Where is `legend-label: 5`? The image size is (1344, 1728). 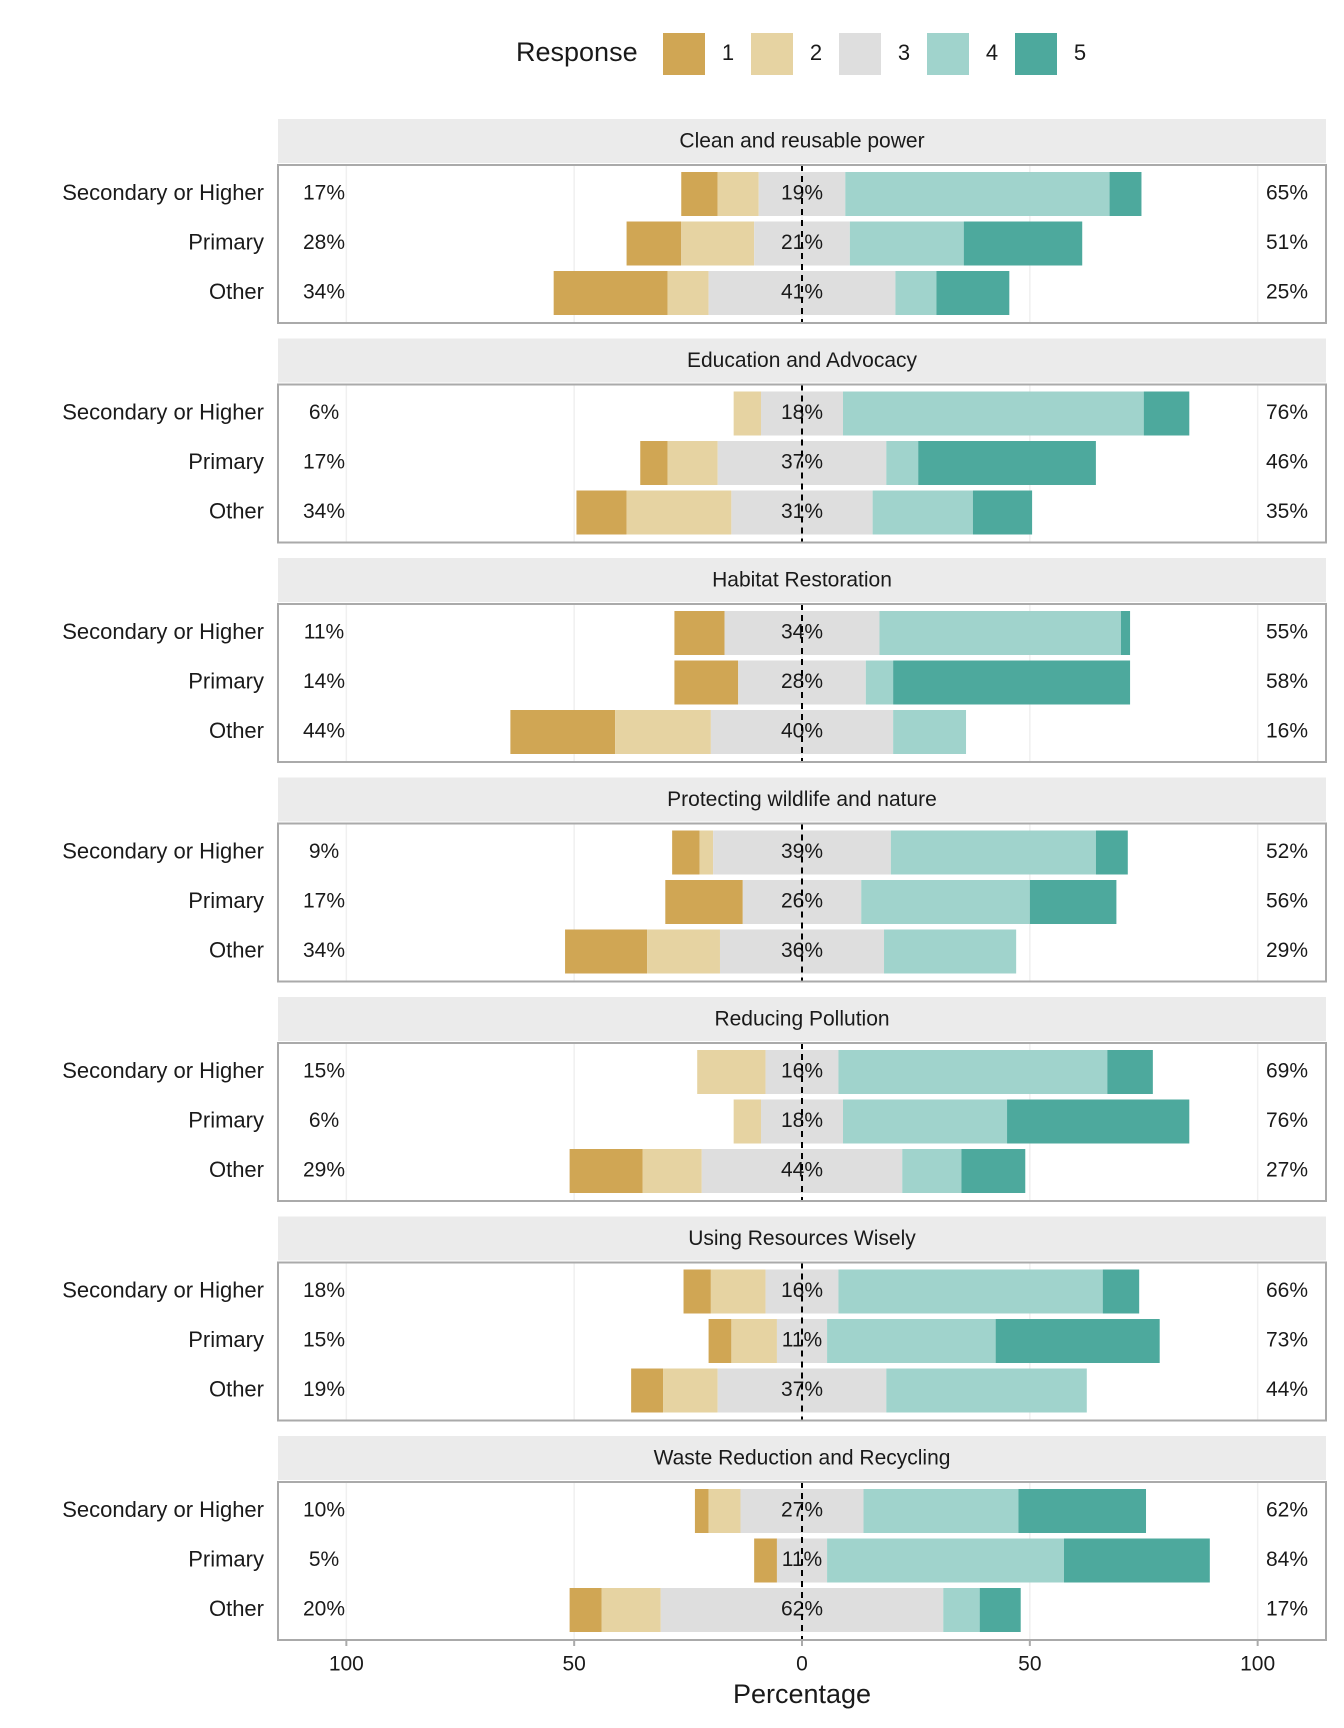 legend-label: 5 is located at coordinates (1080, 52).